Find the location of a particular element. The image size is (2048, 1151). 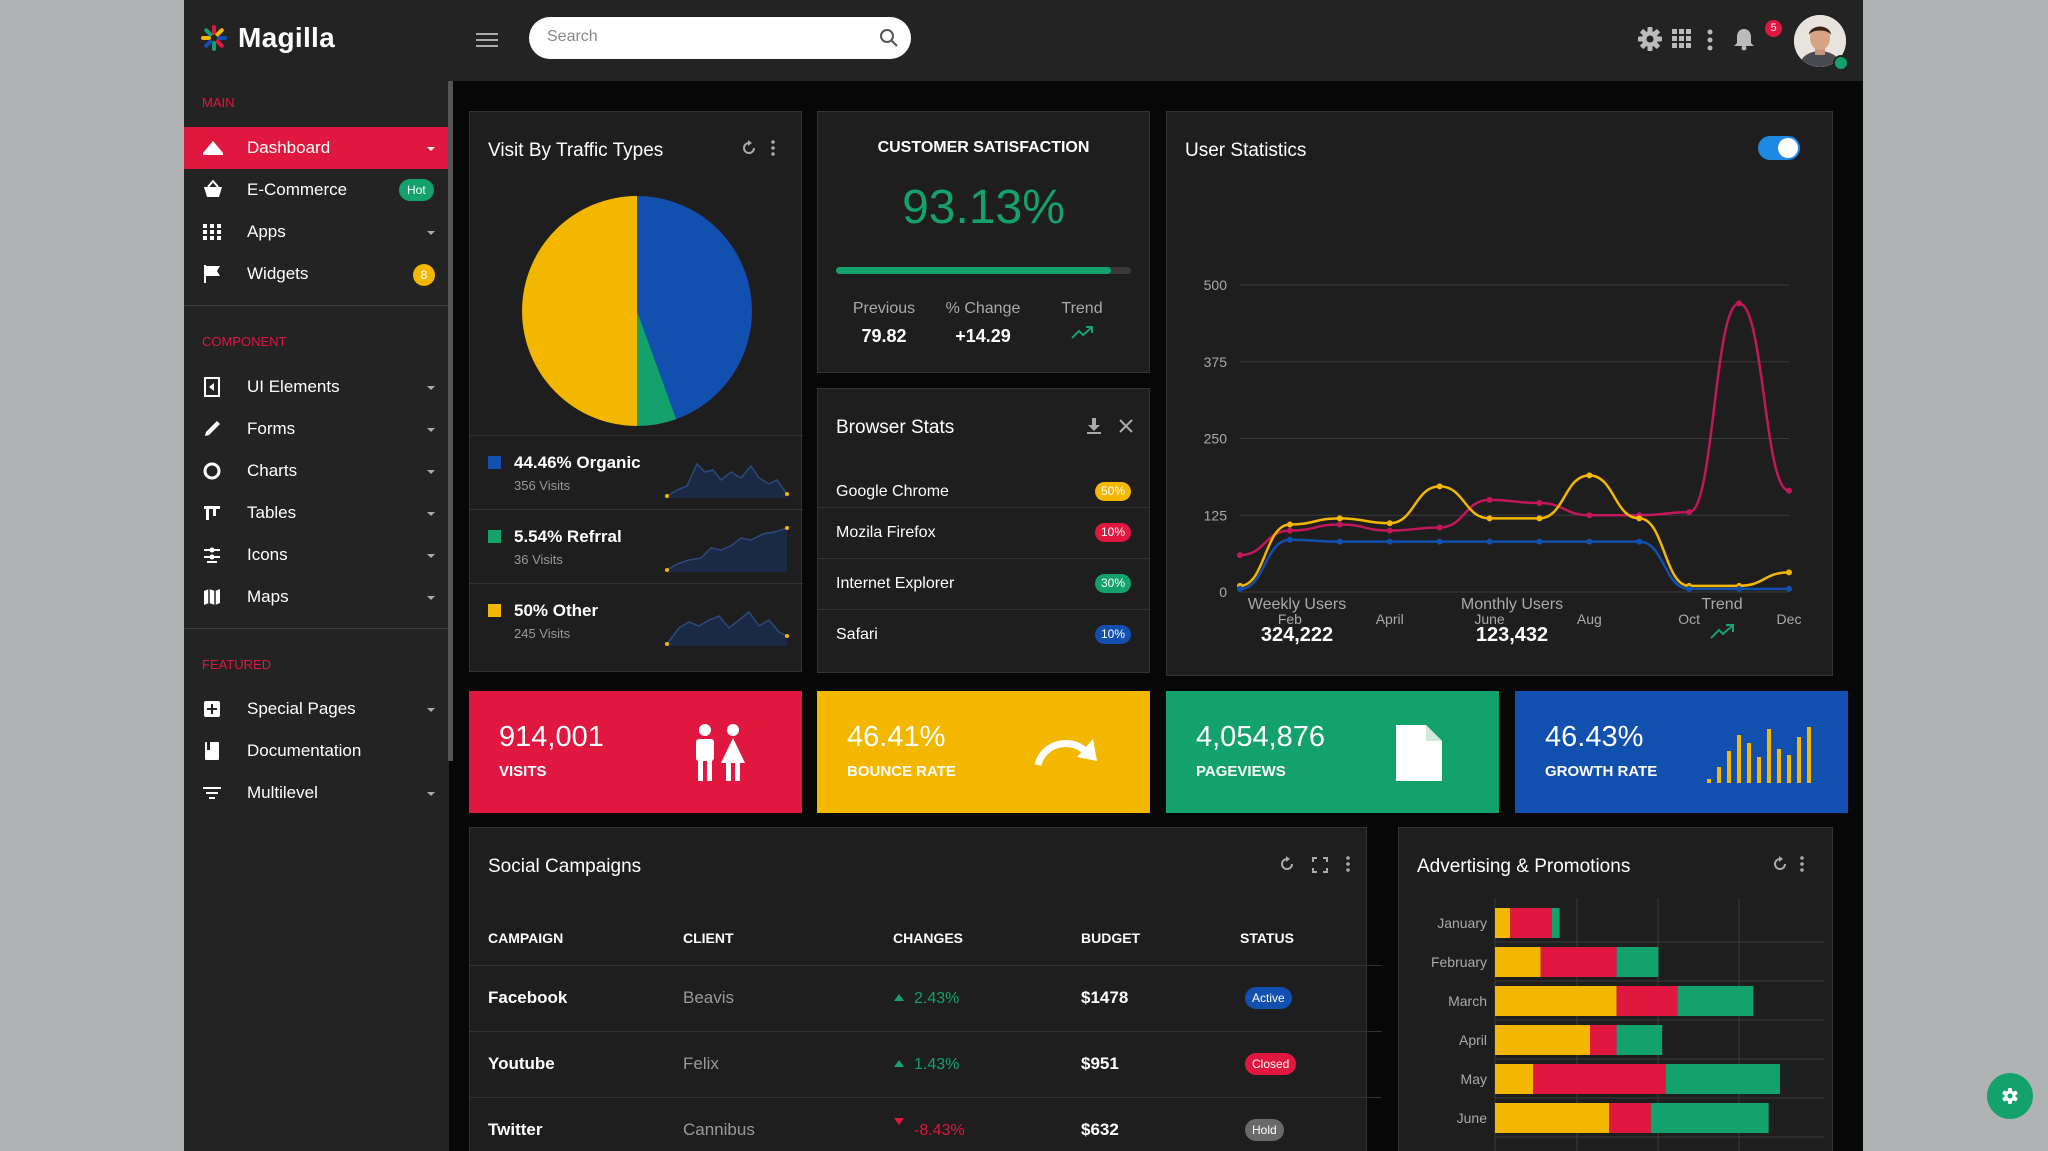

sidebar-item-forms: Forms is located at coordinates (316, 429).